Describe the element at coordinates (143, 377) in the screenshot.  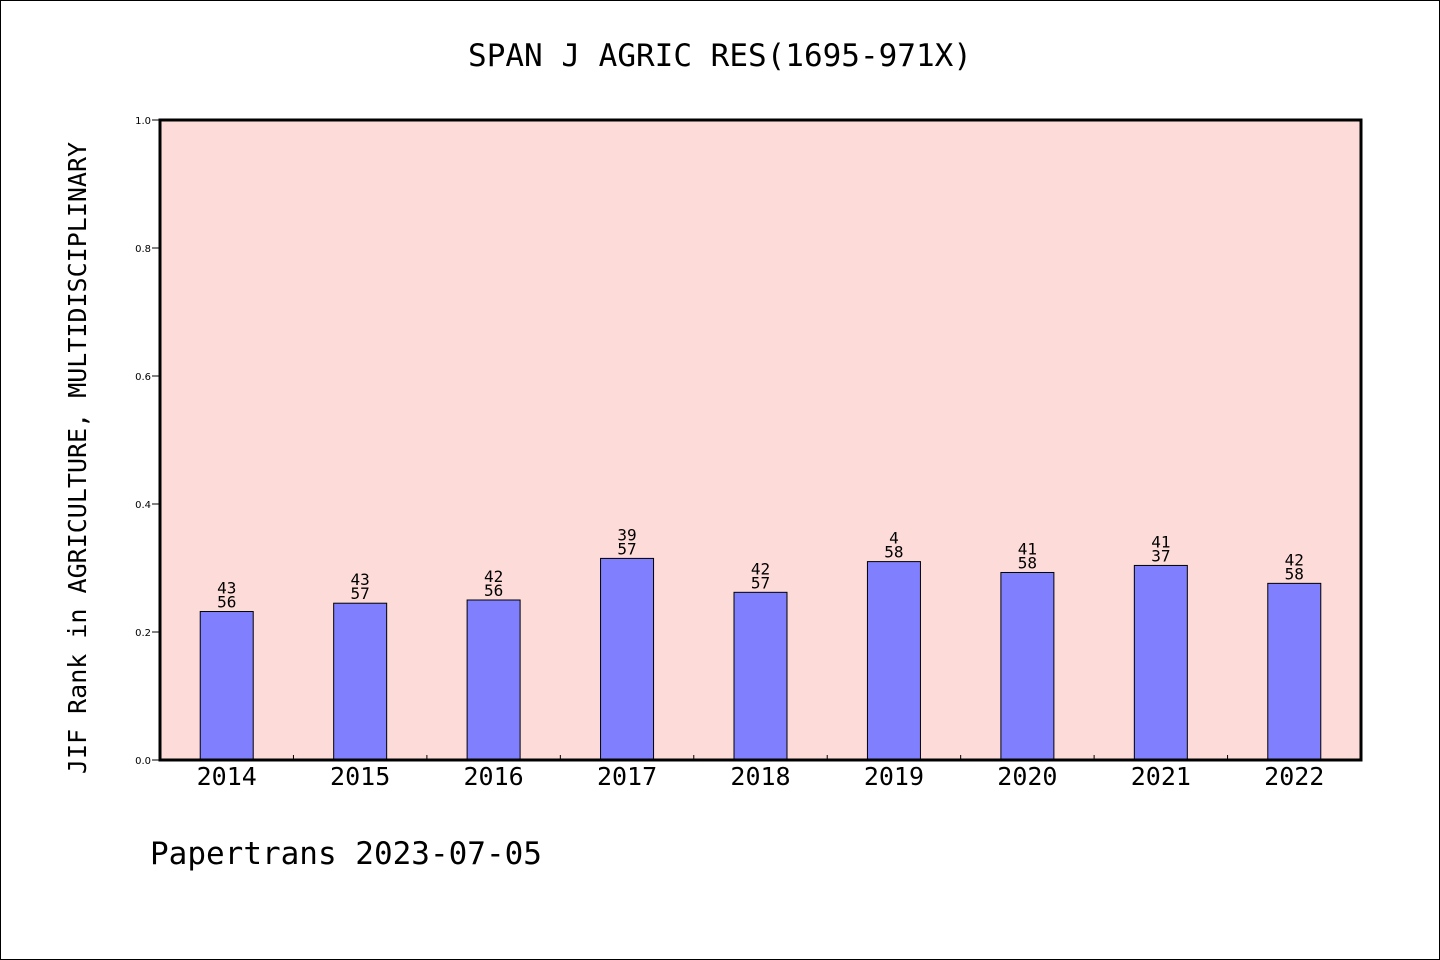
I see `y-tick-label: 0.6` at that location.